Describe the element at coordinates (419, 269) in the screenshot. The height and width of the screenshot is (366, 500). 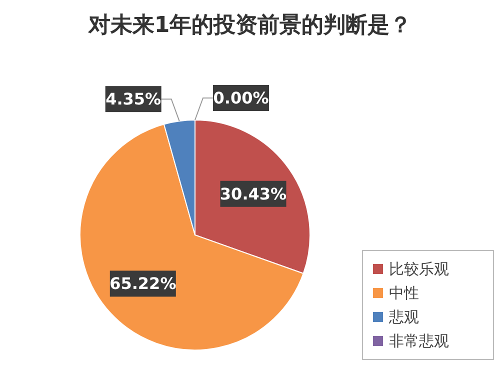
I see `legend-label: 比较乐观` at that location.